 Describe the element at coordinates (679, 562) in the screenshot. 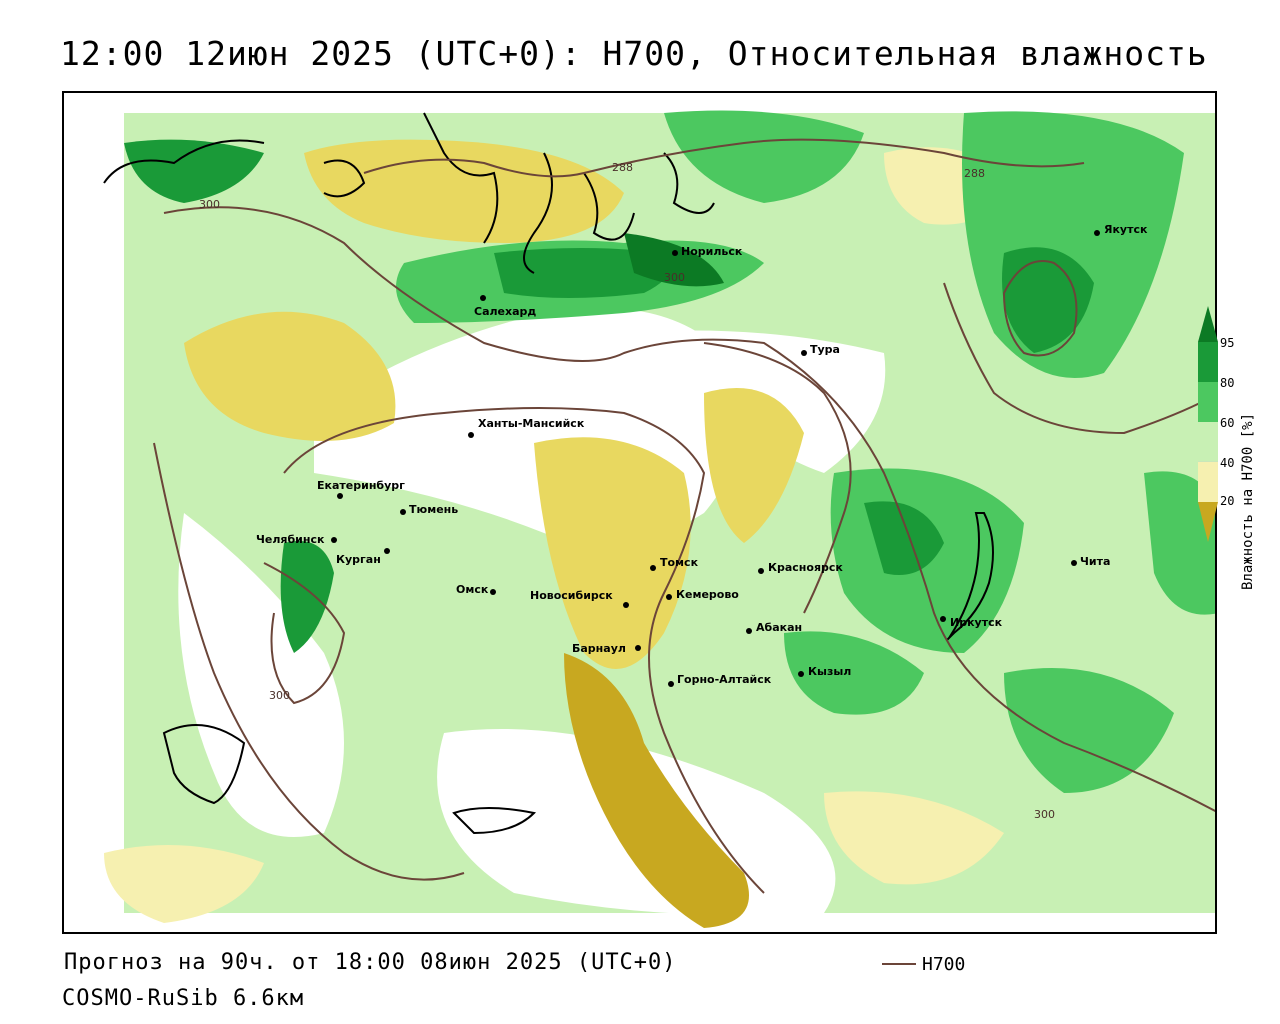

I see `city-label: Томск` at that location.